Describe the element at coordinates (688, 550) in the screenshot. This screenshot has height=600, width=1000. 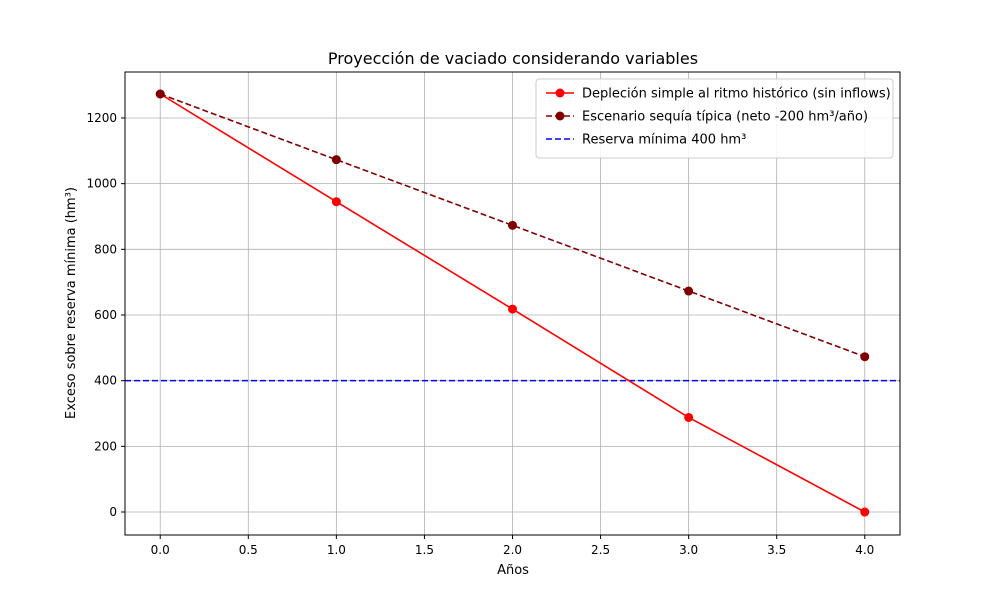
I see `x-tick-label: 3.0` at that location.